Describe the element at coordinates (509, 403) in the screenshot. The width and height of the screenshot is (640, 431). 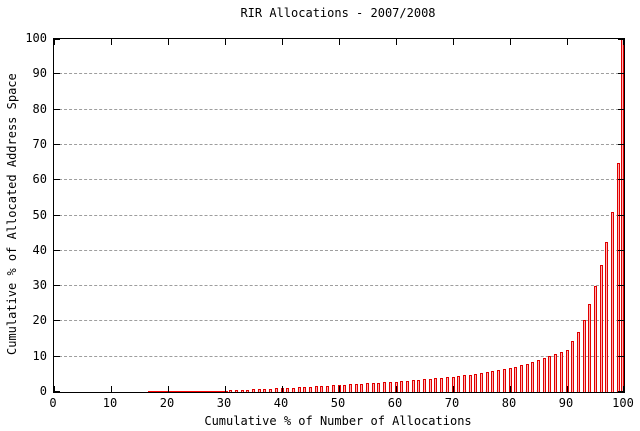
I see `x-tick-label: 80` at that location.